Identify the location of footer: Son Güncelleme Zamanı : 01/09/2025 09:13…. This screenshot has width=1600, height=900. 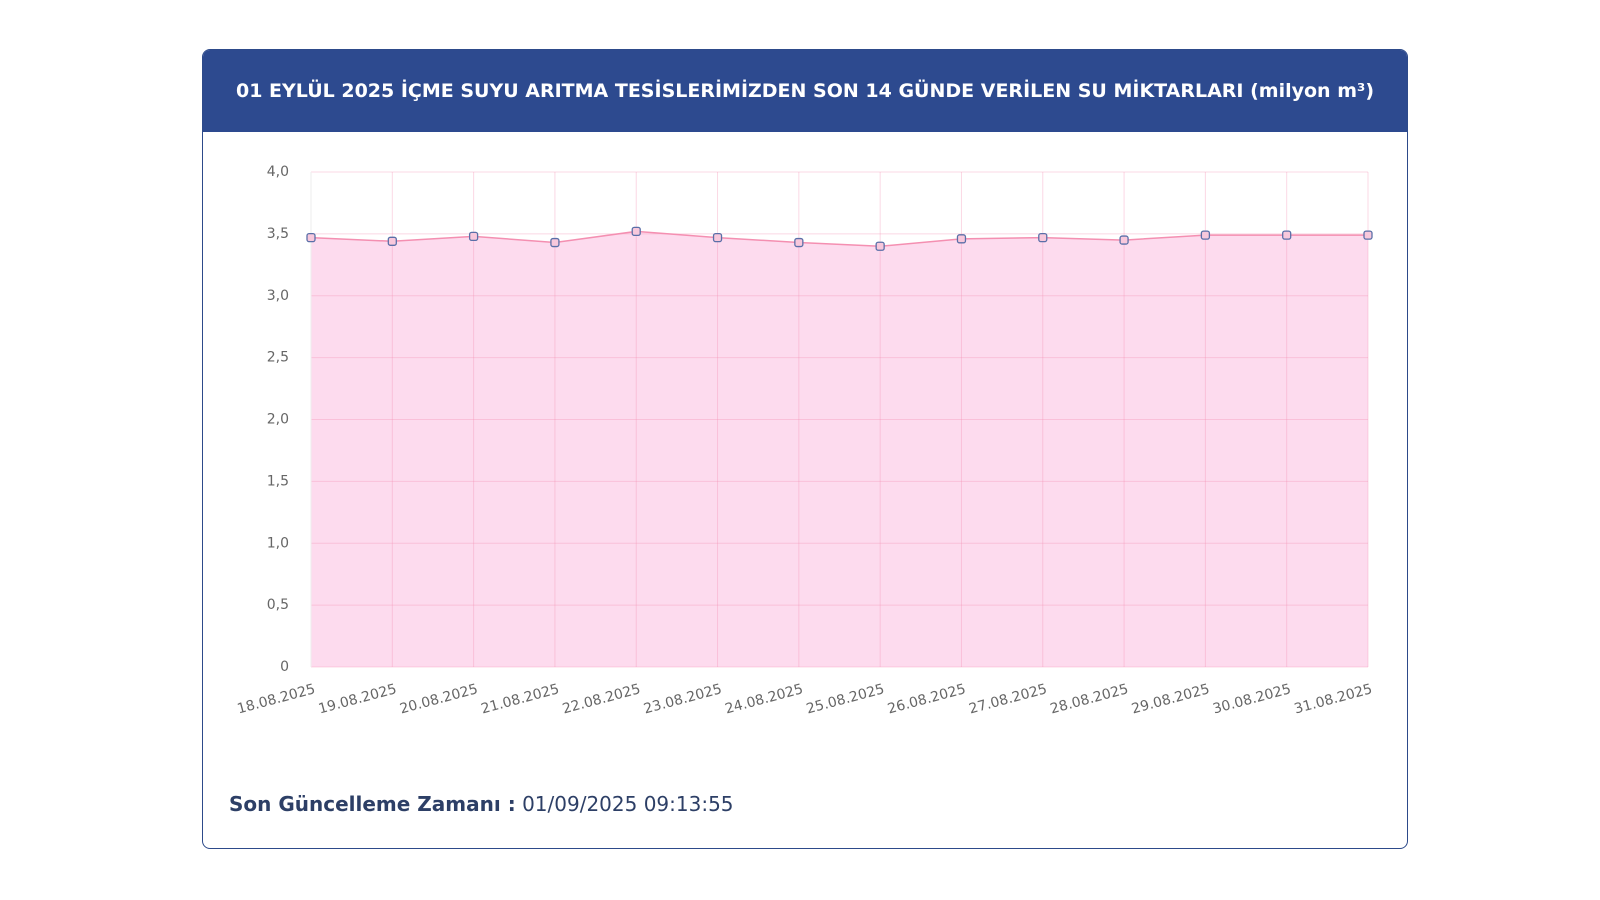
(481, 804).